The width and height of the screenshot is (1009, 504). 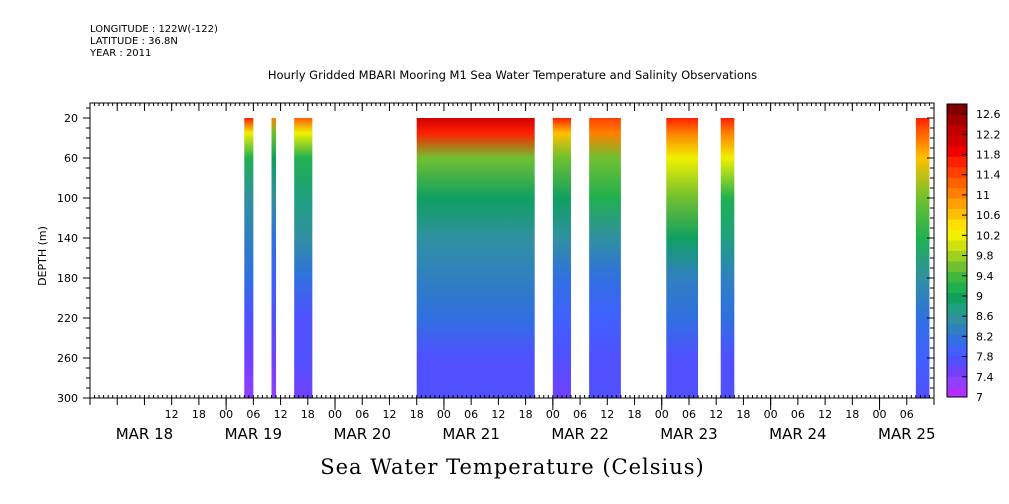 What do you see at coordinates (470, 434) in the screenshot?
I see `x-date-label: MAR 21` at bounding box center [470, 434].